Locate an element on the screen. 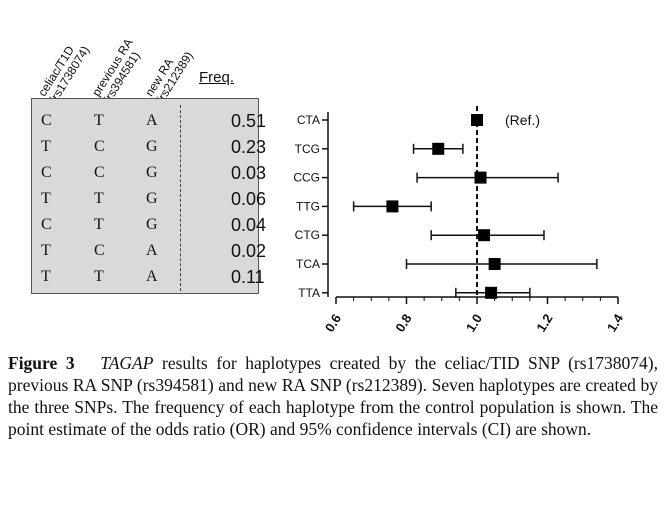  caption-gene: TAGAP is located at coordinates (127, 363).